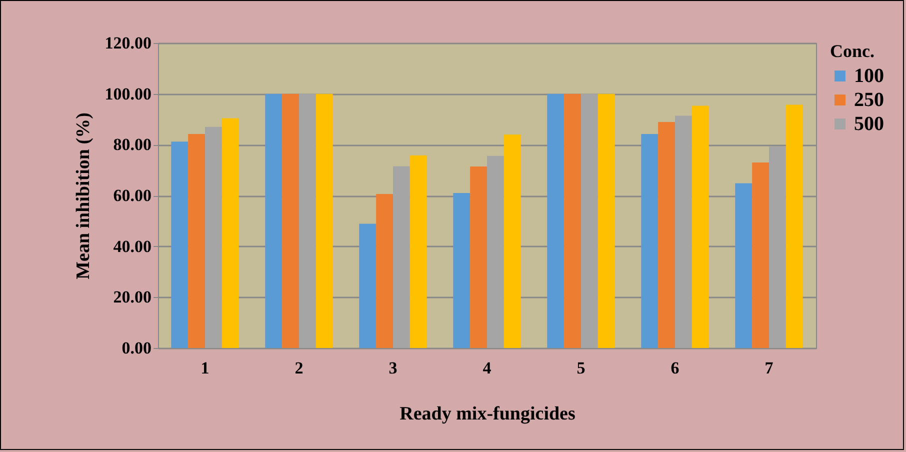 This screenshot has width=906, height=452. What do you see at coordinates (852, 51) in the screenshot?
I see `legend-title: Conc.` at bounding box center [852, 51].